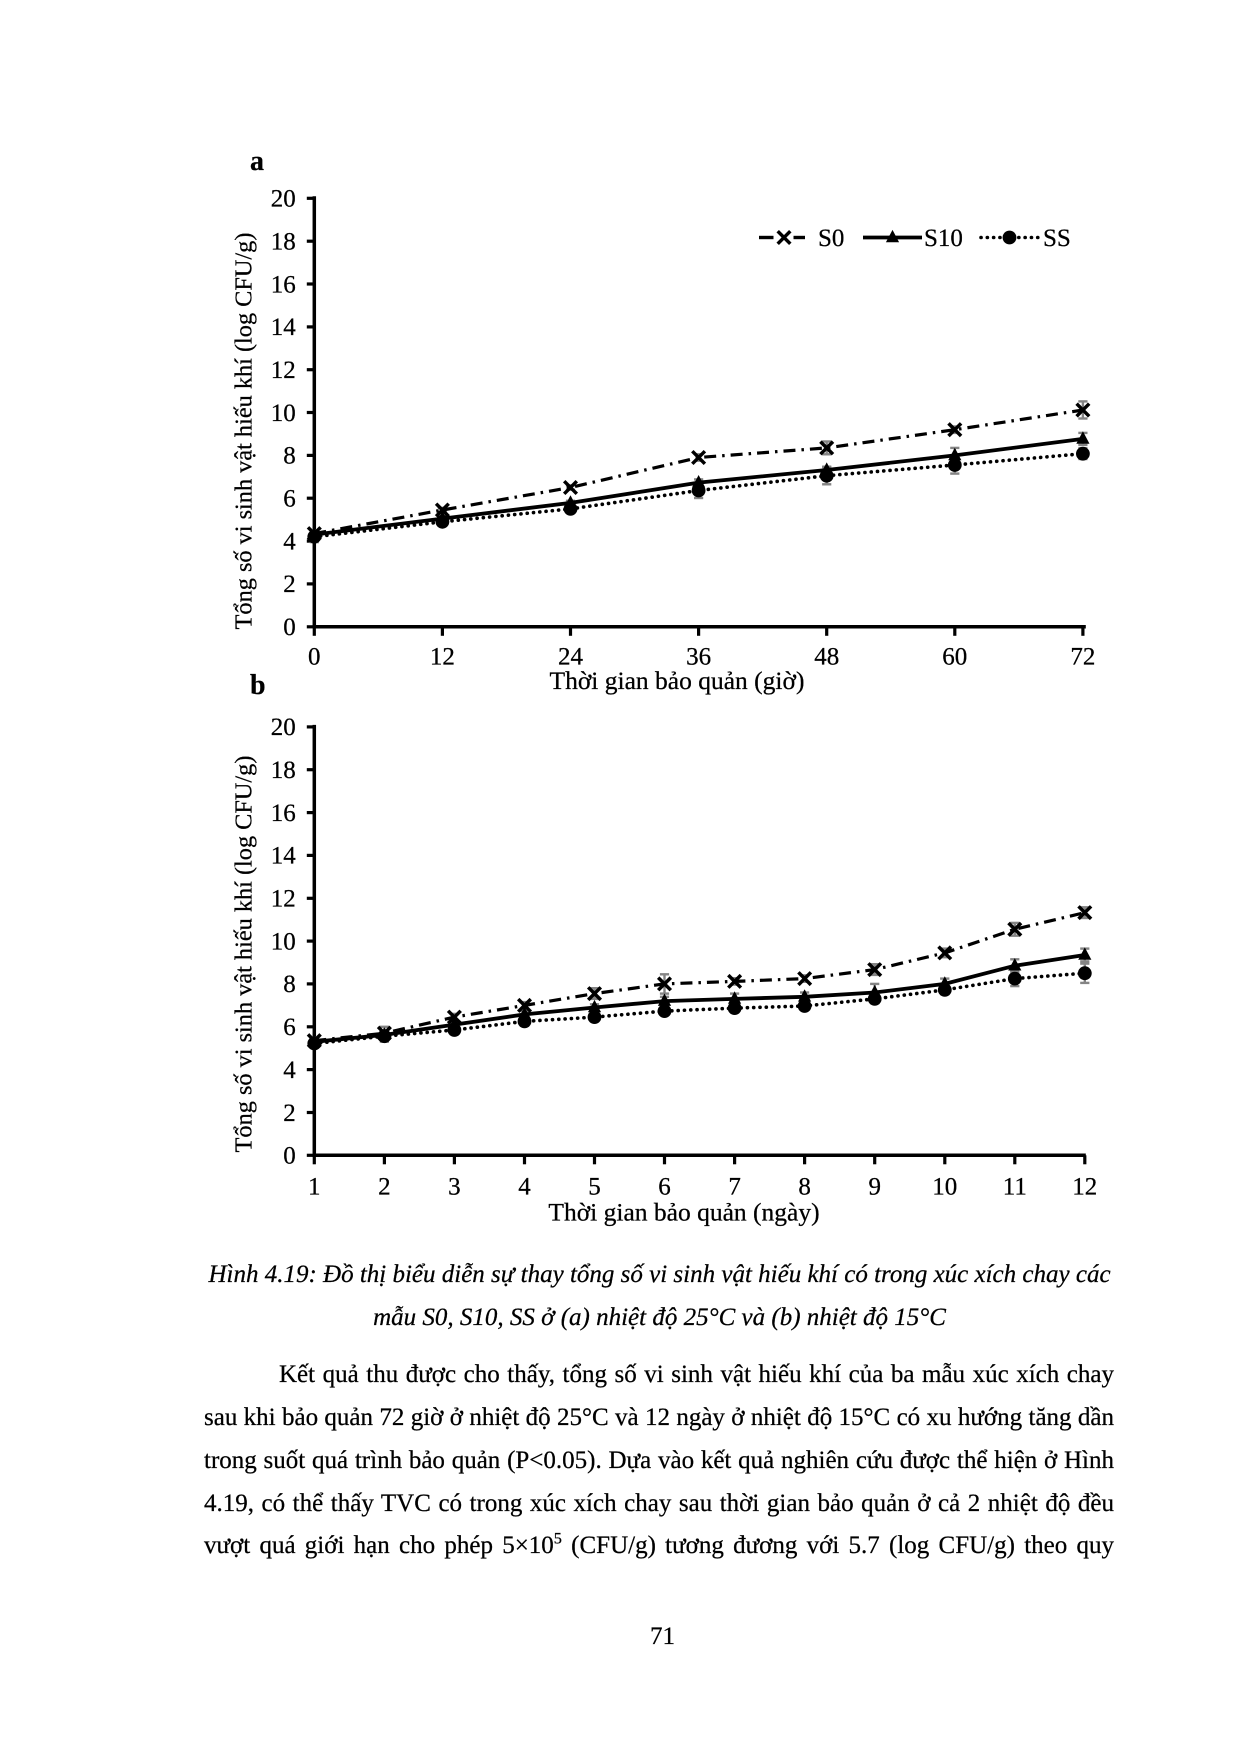 This screenshot has width=1240, height=1754. Describe the element at coordinates (594, 1187) in the screenshot. I see `svg-text: 5` at that location.